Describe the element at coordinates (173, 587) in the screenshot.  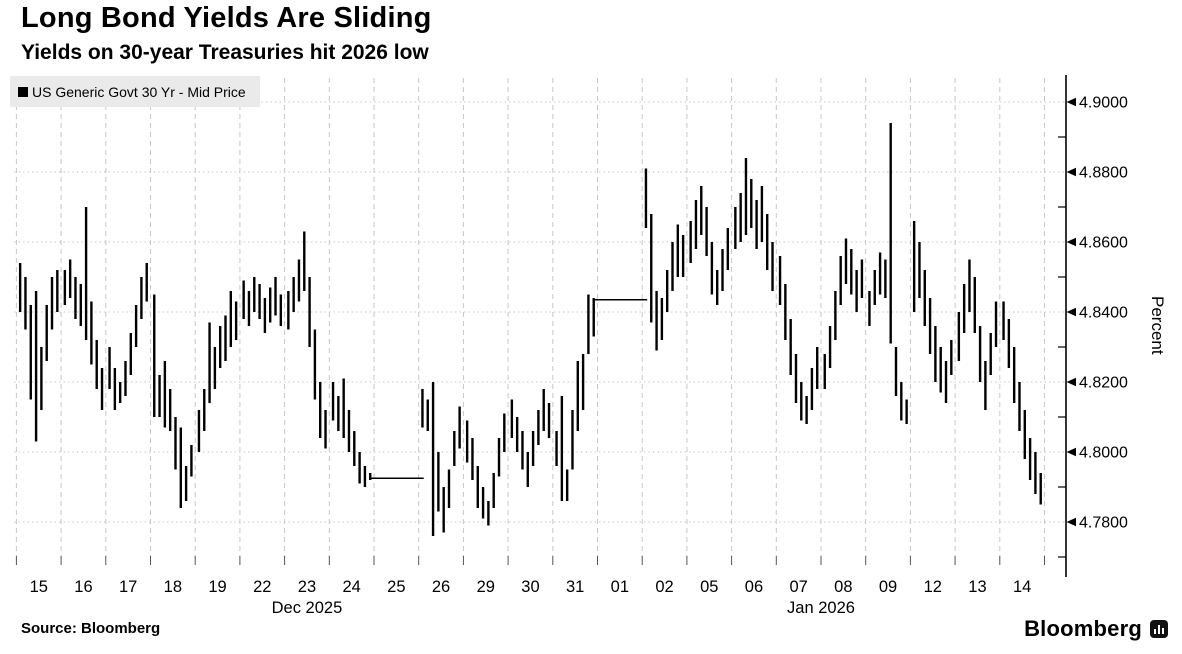
I see `day-label: 18` at that location.